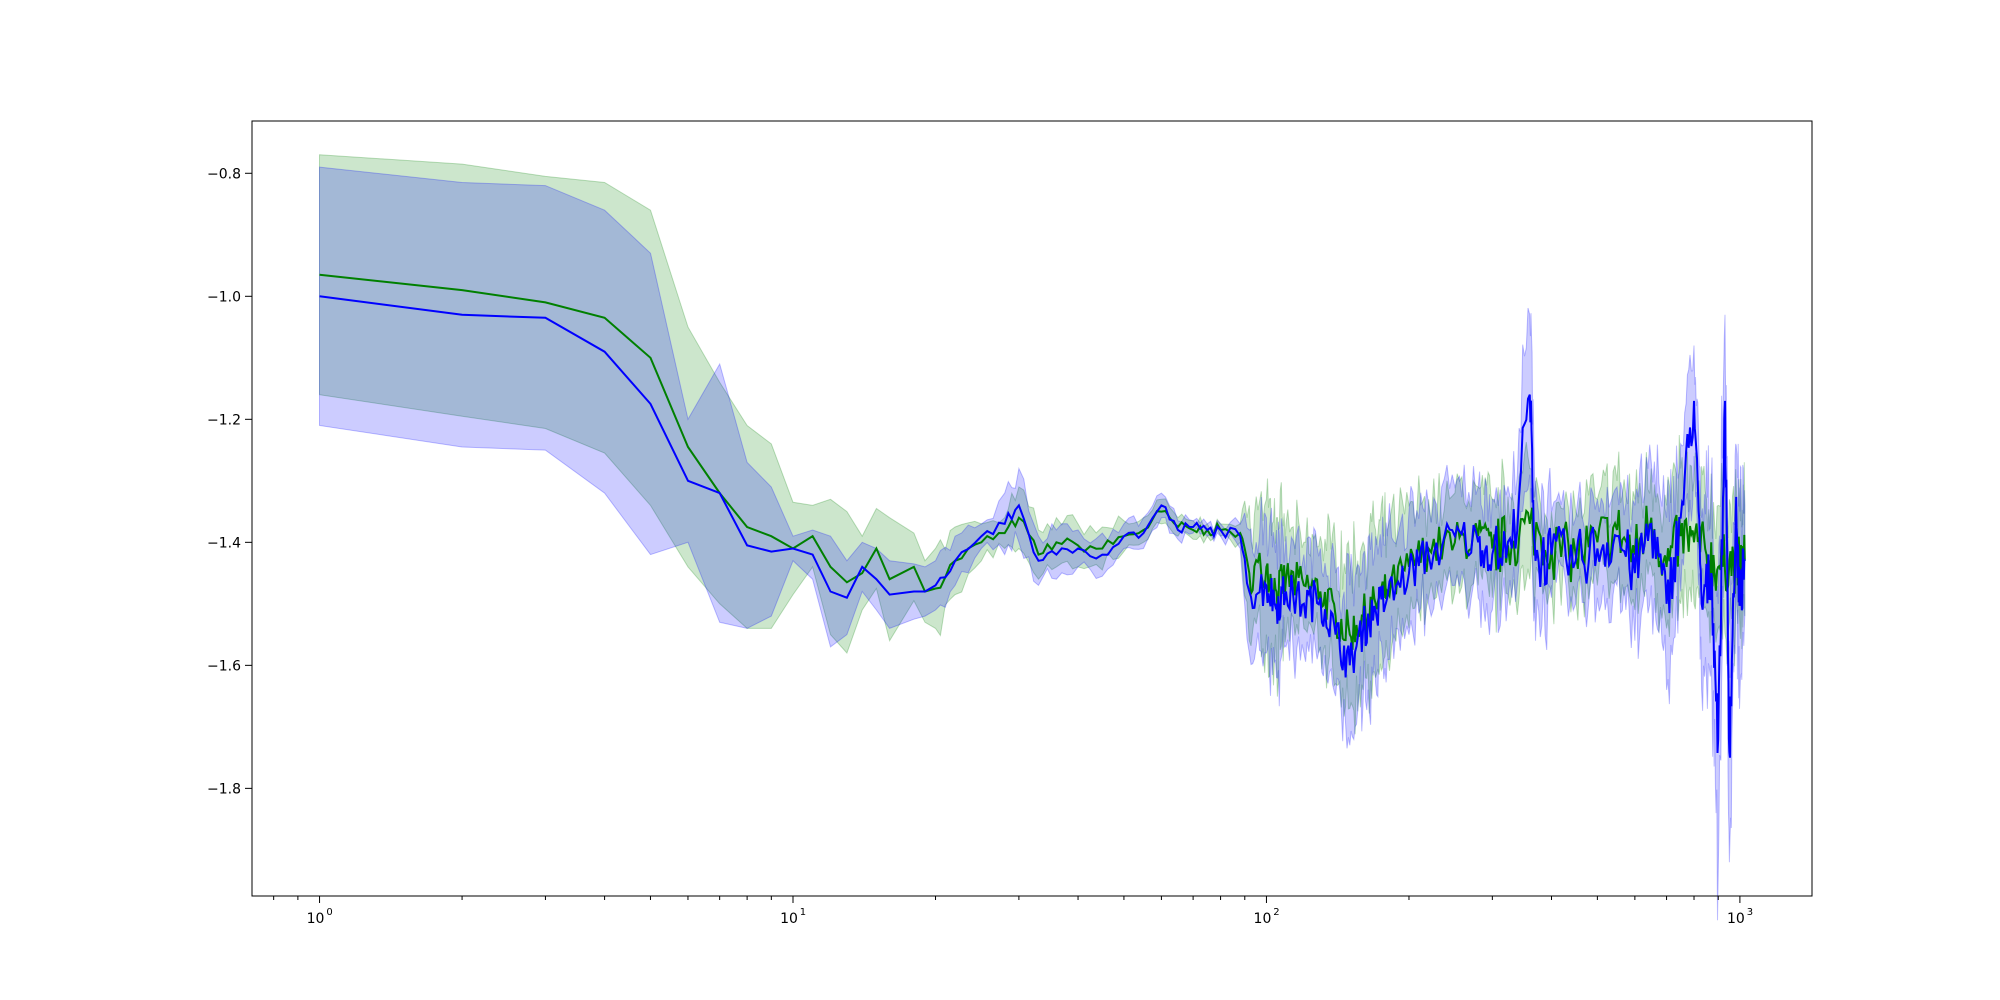  What do you see at coordinates (803, 912) in the screenshot?
I see `x-tick-exponent: 1` at bounding box center [803, 912].